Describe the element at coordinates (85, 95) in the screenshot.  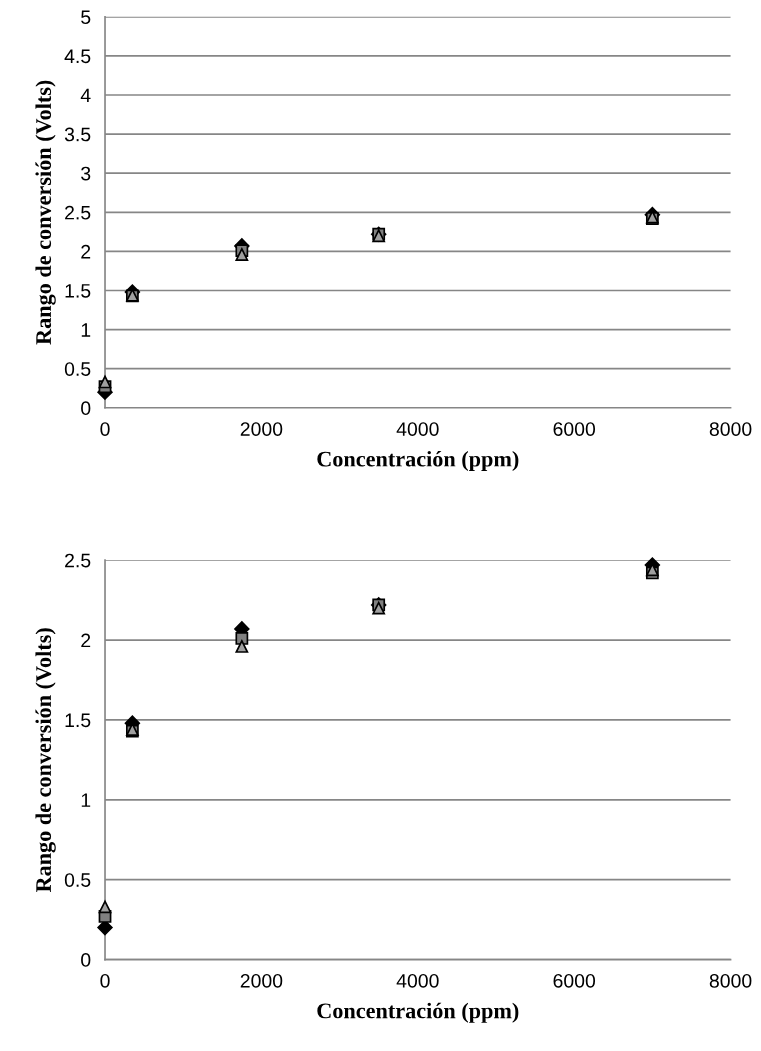
I see `y-tick-label: 4` at that location.